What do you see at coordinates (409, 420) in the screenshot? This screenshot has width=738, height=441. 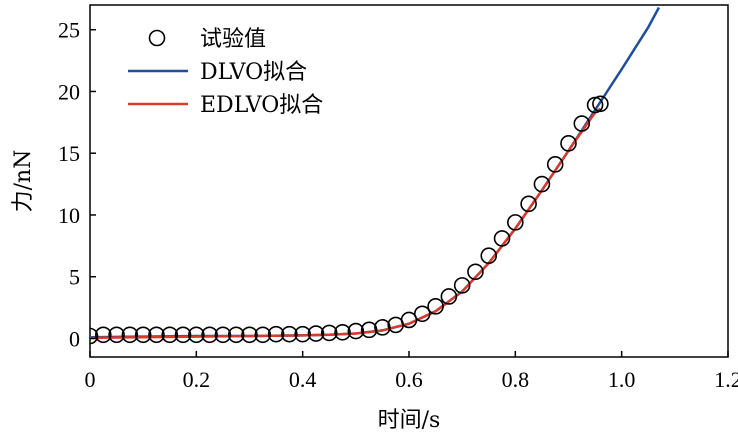 I see `x-axis-label: 时间/s` at bounding box center [409, 420].